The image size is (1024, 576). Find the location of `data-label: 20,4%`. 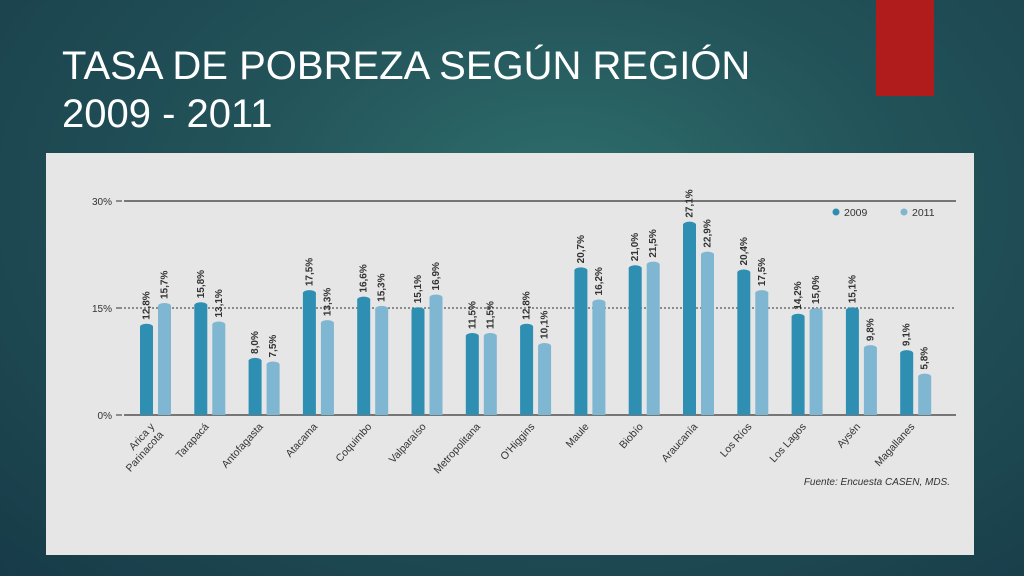

data-label: 20,4% is located at coordinates (744, 251).